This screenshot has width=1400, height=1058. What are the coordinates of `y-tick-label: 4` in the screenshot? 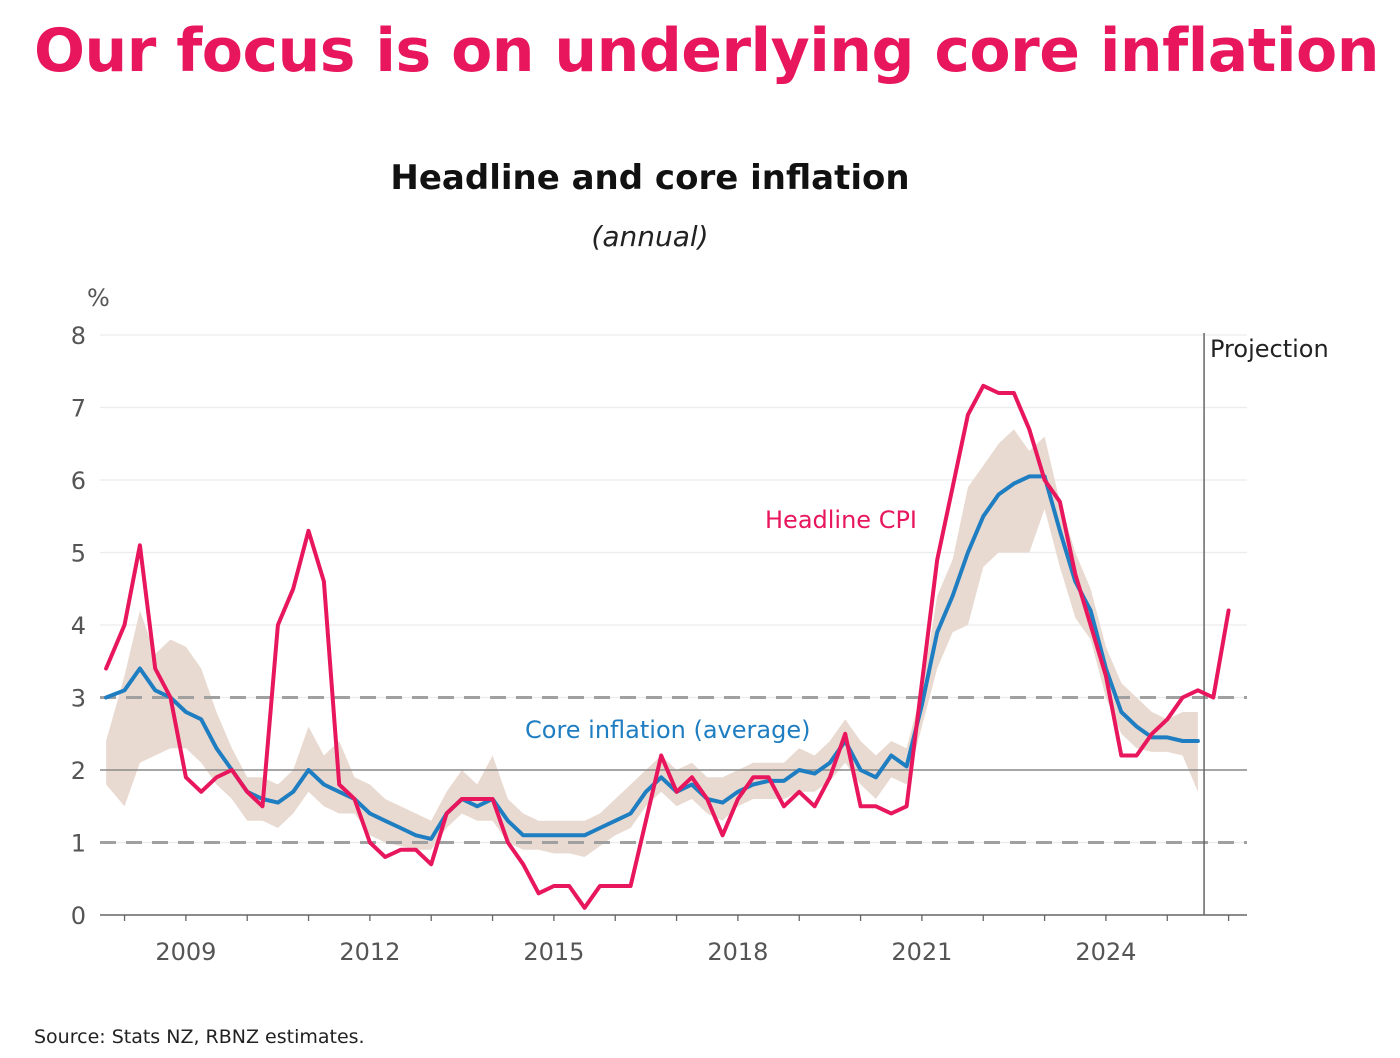 It's located at (78, 626).